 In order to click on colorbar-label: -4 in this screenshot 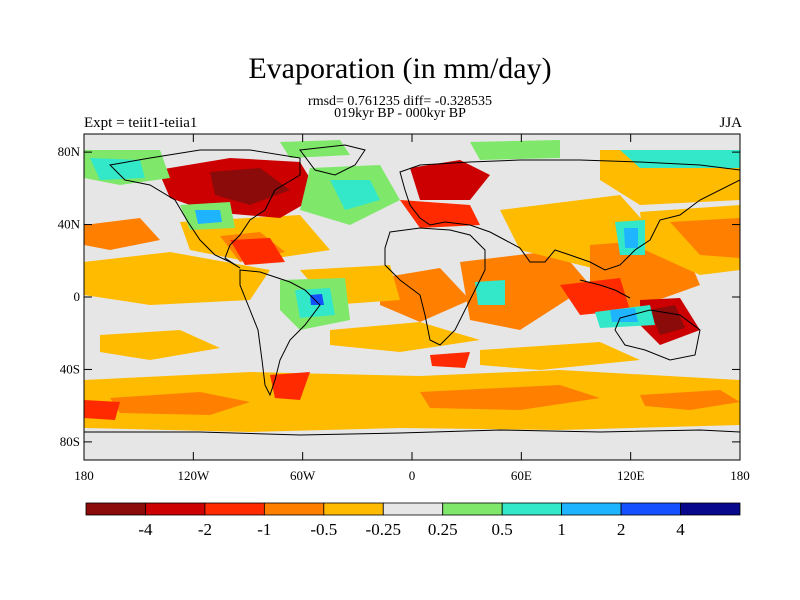, I will do `click(145, 529)`.